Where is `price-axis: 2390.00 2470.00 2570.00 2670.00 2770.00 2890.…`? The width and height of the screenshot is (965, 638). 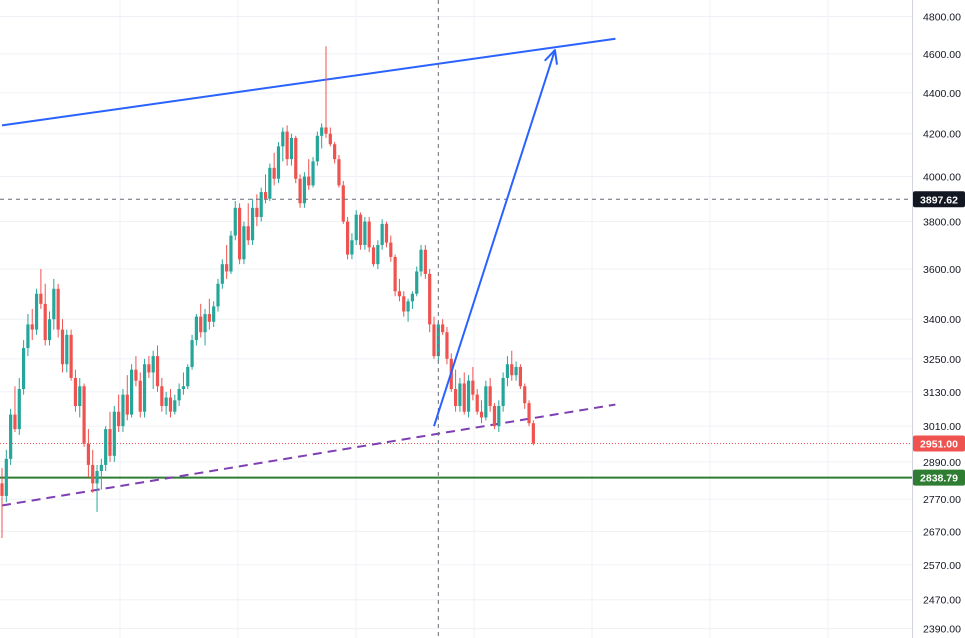
price-axis: 2390.00 2470.00 2570.00 2670.00 2770.00 2890.… is located at coordinates (938, 319).